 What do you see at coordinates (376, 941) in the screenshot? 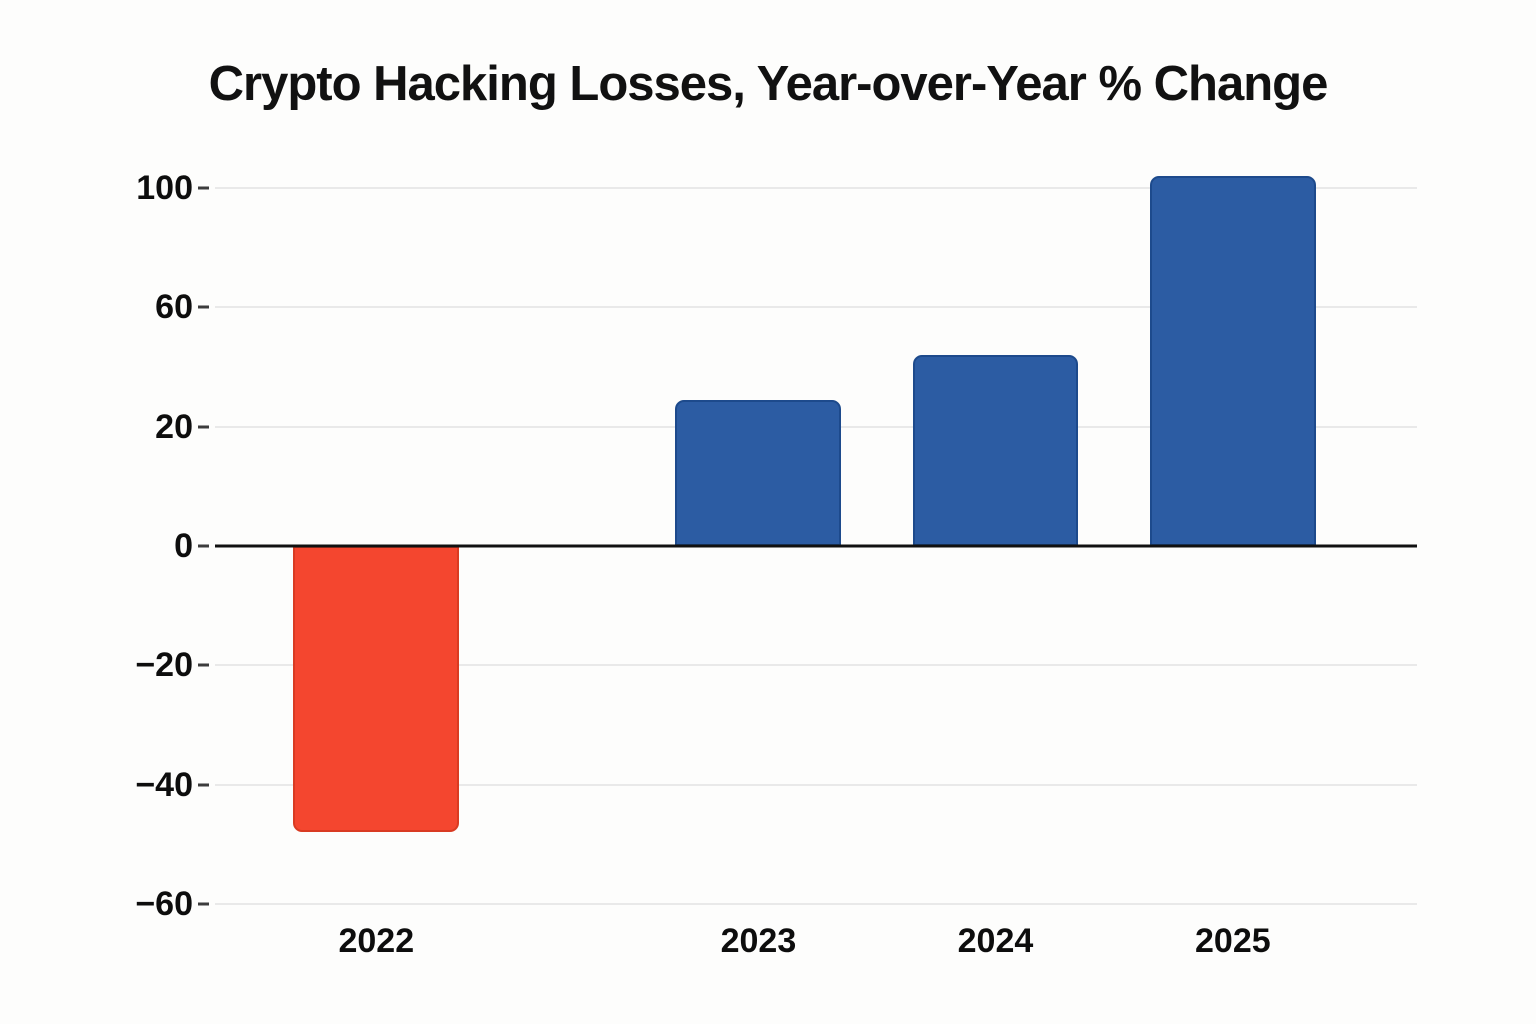
I see `x-tick-label: 2022` at bounding box center [376, 941].